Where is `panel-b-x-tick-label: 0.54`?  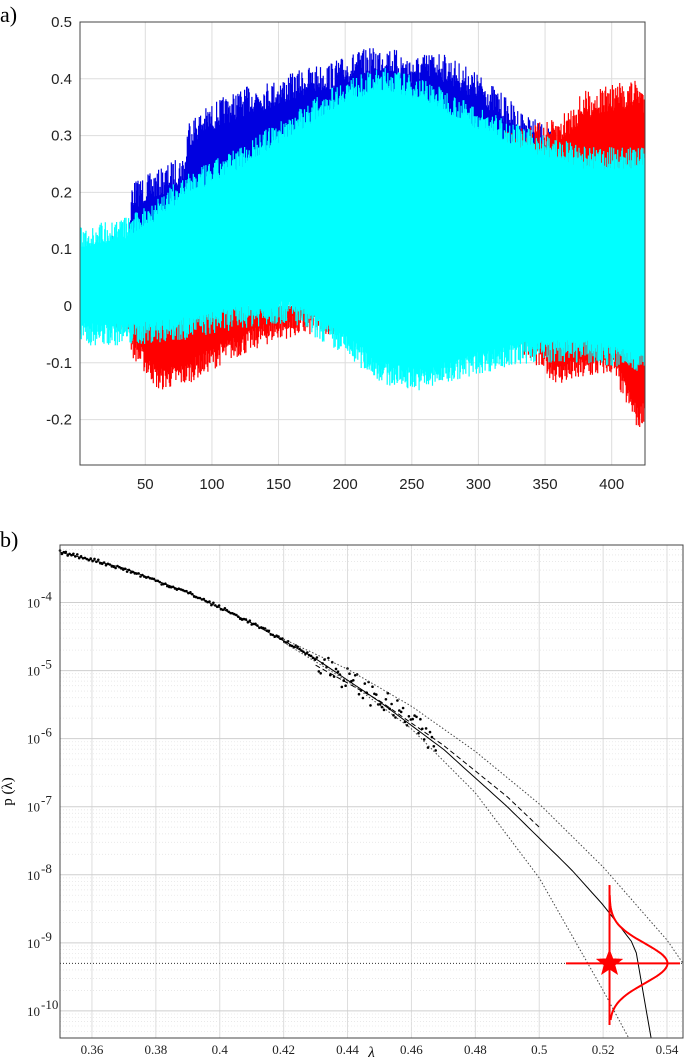
panel-b-x-tick-label: 0.54 is located at coordinates (667, 1049).